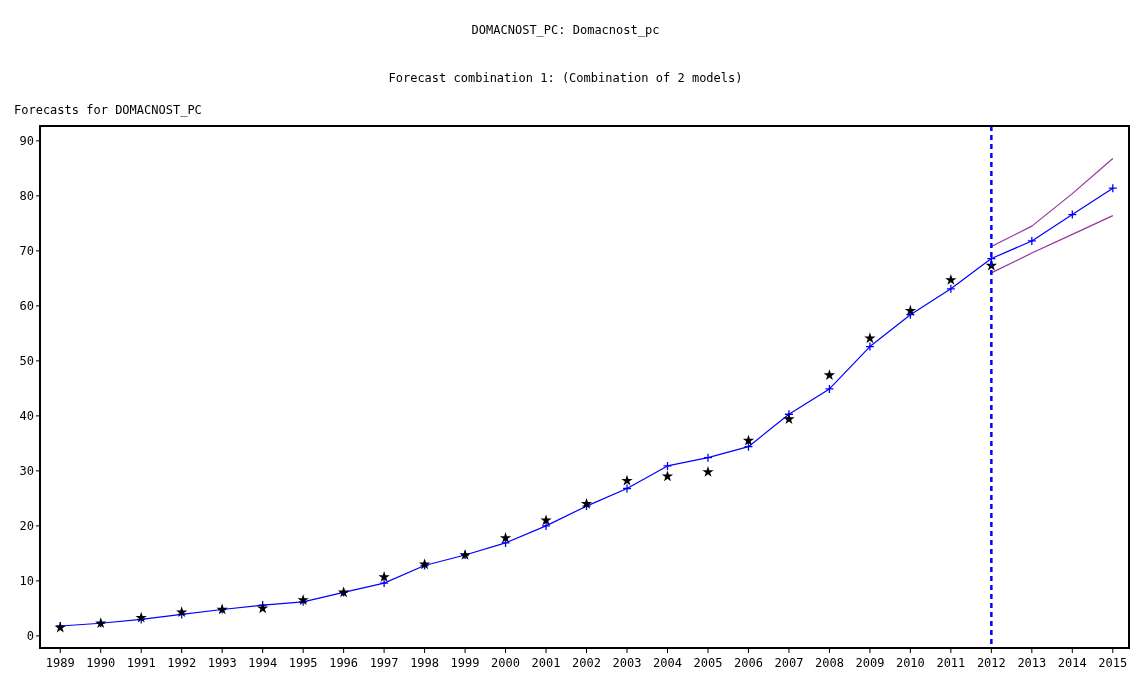 The height and width of the screenshot is (677, 1131). I want to click on y-tick-label: 70, so click(26, 250).